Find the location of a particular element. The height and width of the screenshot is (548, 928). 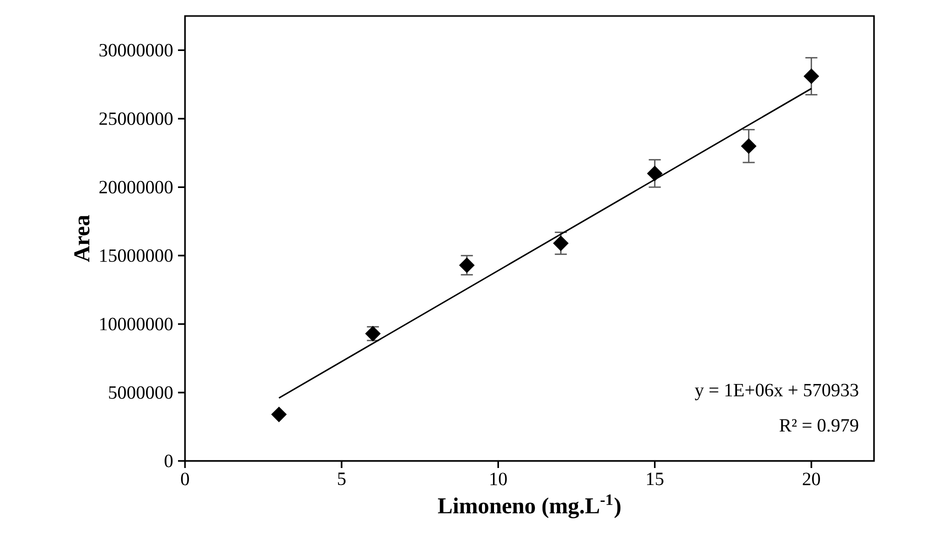

x-tick-label: 0 is located at coordinates (185, 479).